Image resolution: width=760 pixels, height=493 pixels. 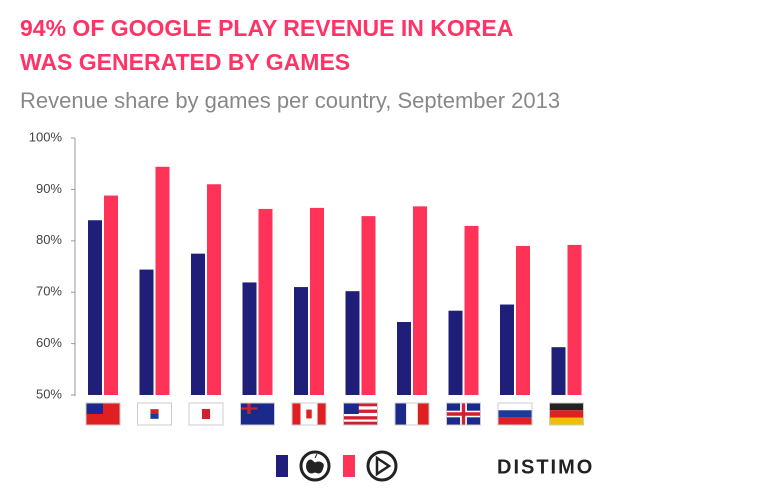 What do you see at coordinates (266, 28) in the screenshot?
I see `title-line: 94% OF GOOGLE PLAY REVENUE IN KOREA` at bounding box center [266, 28].